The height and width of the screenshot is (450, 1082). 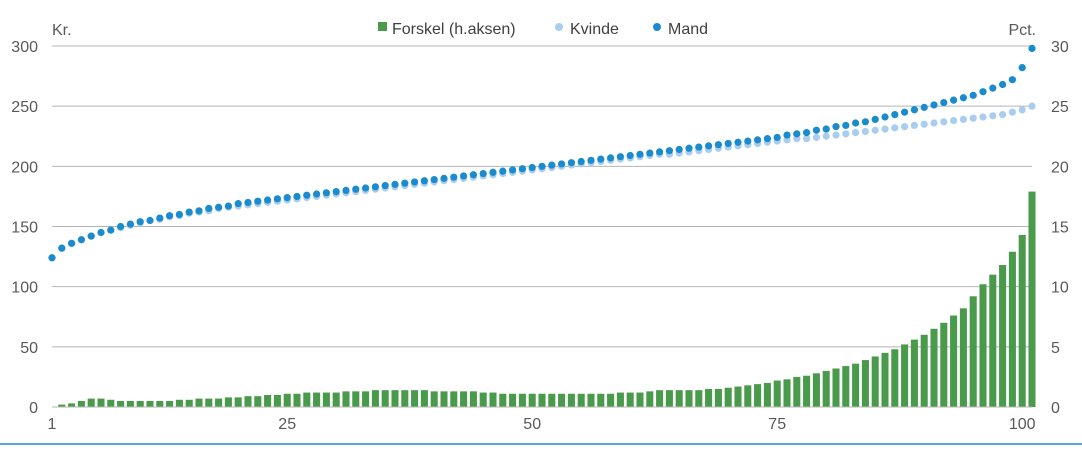 What do you see at coordinates (1060, 47) in the screenshot?
I see `y-right-tick-label: 30` at bounding box center [1060, 47].